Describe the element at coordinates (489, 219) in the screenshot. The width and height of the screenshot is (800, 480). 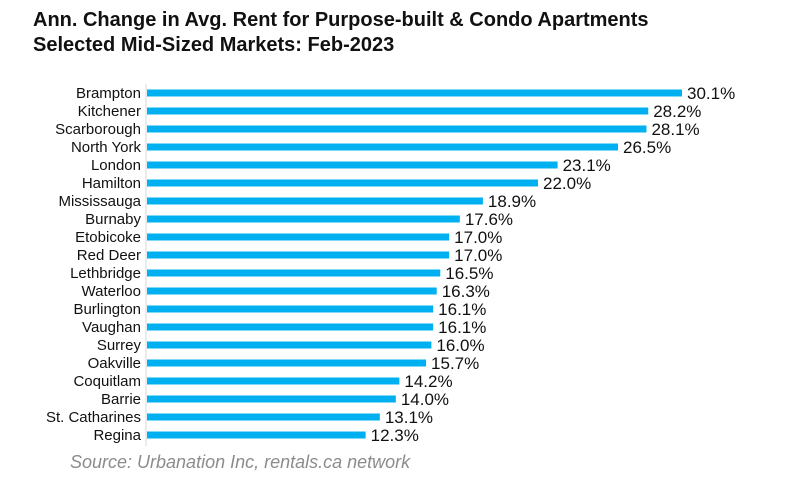
I see `data-label: 17.6%` at that location.